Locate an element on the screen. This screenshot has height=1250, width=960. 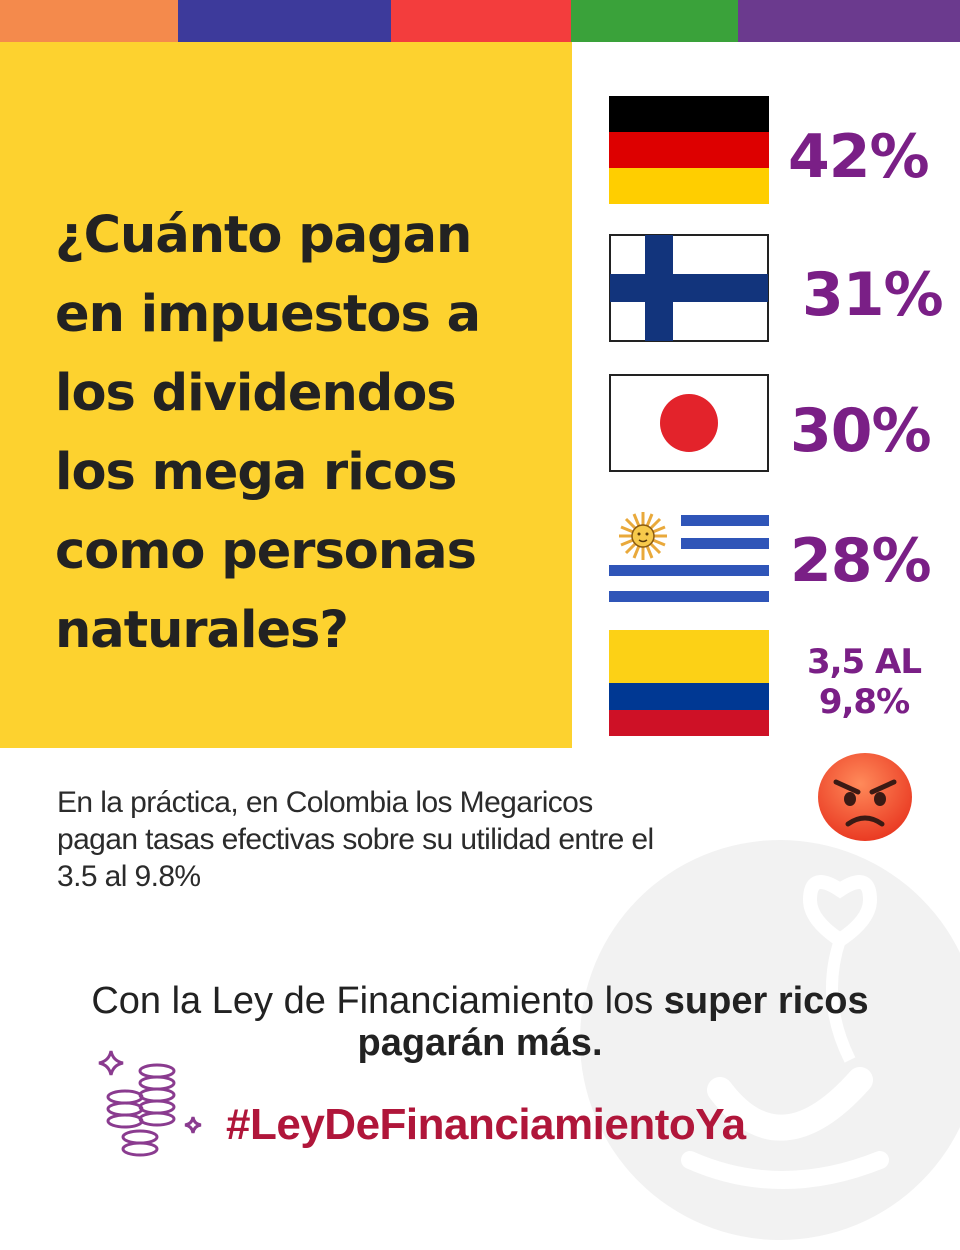
color-segment-red is located at coordinates (481, 21).